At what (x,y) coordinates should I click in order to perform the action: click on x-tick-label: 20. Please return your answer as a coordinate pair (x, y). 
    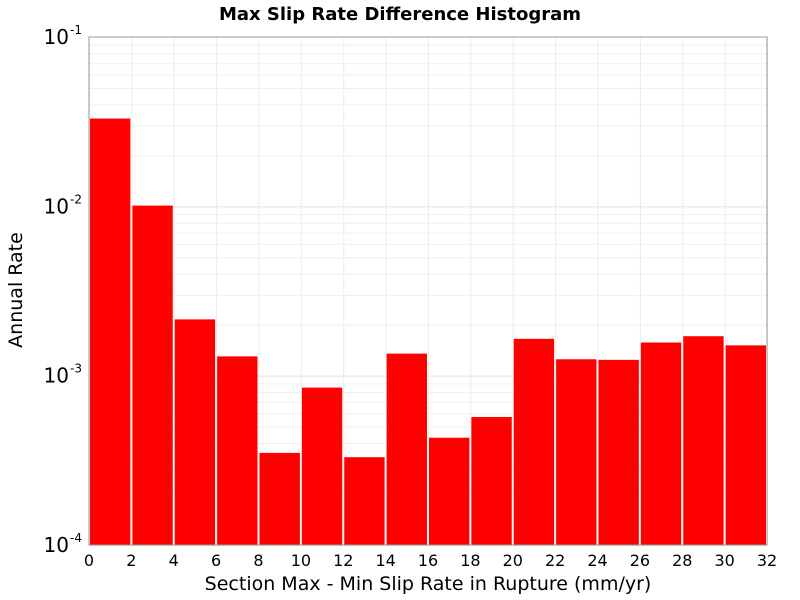
    Looking at the image, I should click on (513, 560).